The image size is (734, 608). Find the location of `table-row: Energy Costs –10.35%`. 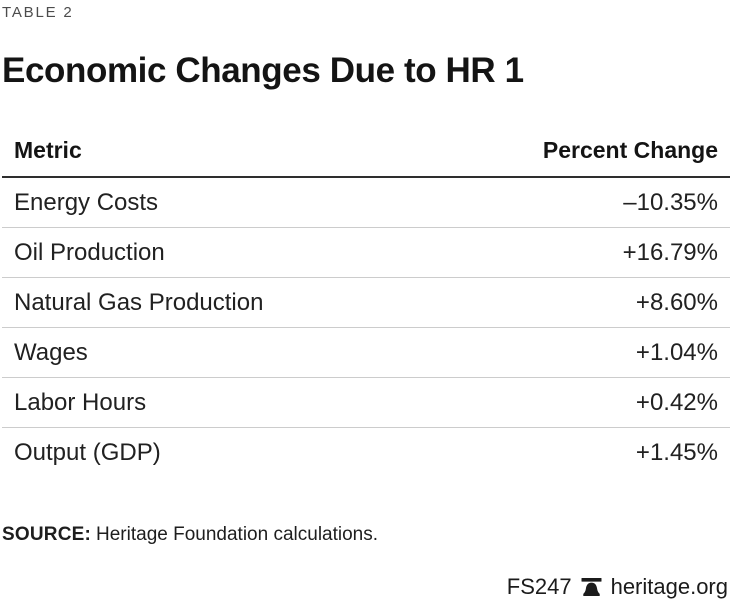

table-row: Energy Costs –10.35% is located at coordinates (366, 202).